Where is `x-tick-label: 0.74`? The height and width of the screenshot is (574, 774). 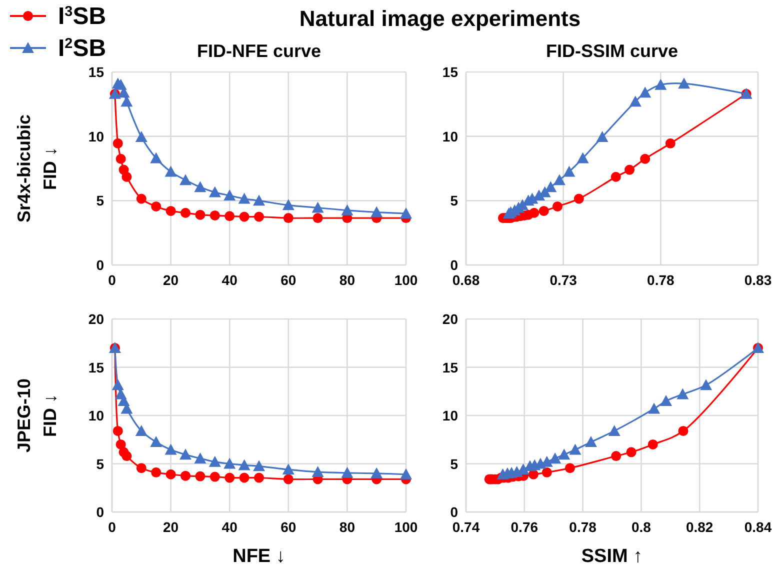
x-tick-label: 0.74 is located at coordinates (466, 527).